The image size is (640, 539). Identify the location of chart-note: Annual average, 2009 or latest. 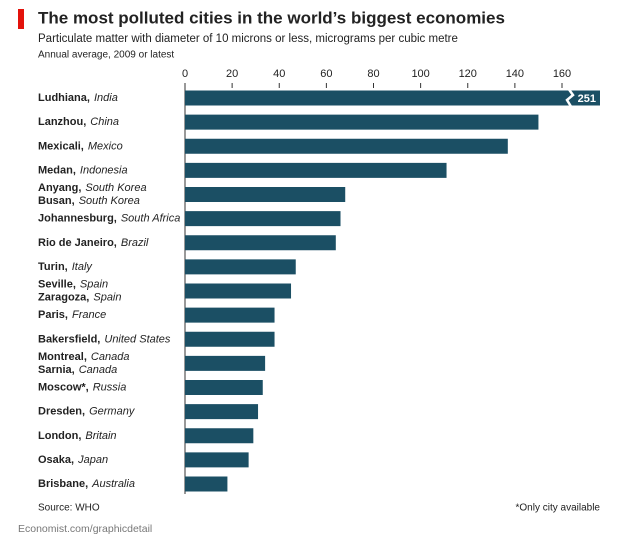
(106, 55).